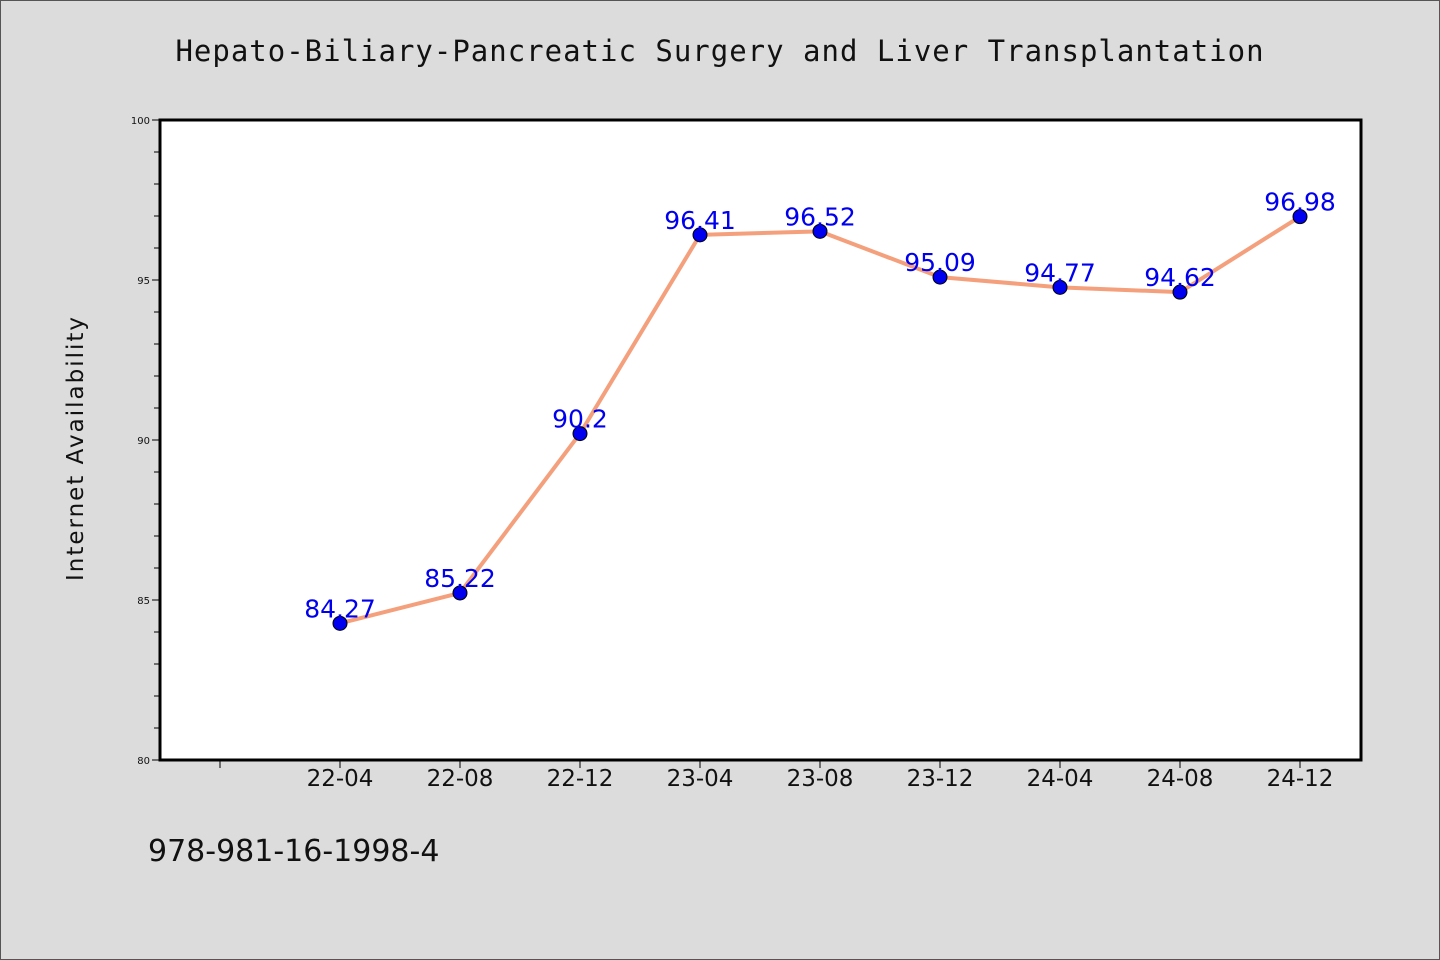 This screenshot has height=960, width=1440. Describe the element at coordinates (820, 216) in the screenshot. I see `data-label: 96.52` at that location.